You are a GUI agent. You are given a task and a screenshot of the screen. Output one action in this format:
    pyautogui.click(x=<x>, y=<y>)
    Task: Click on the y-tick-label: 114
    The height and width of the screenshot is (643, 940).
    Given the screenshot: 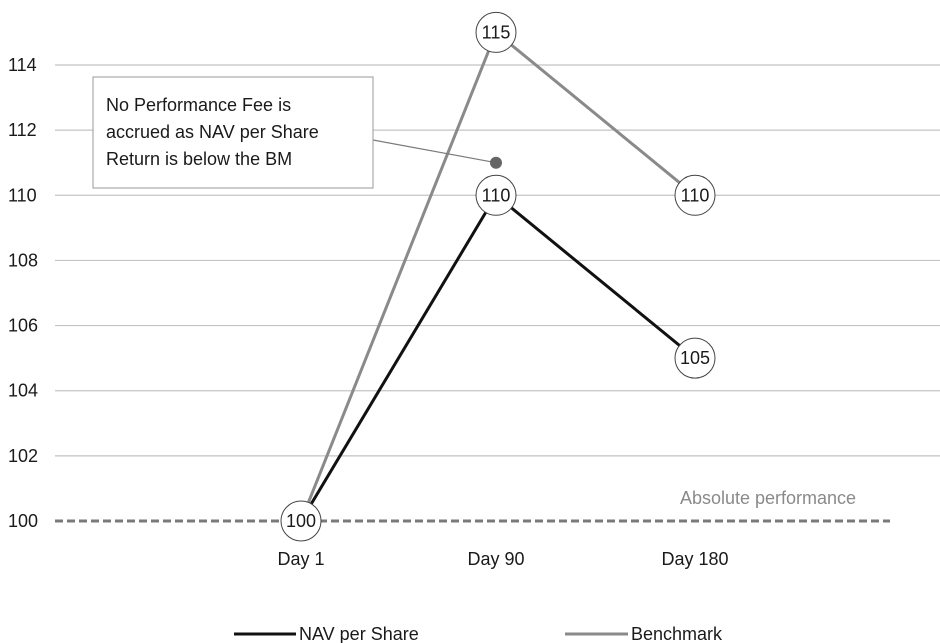 What is the action you would take?
    pyautogui.click(x=22, y=65)
    